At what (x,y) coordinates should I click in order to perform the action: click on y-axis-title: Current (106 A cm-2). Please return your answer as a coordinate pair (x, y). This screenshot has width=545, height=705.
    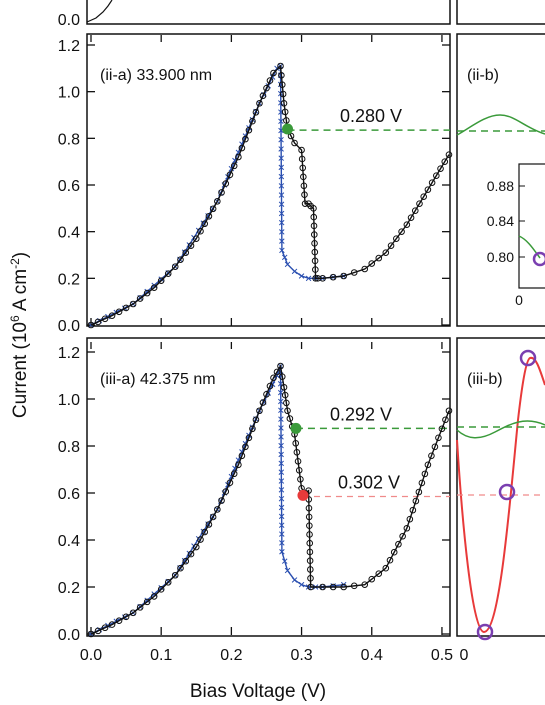
    Looking at the image, I should click on (19, 335).